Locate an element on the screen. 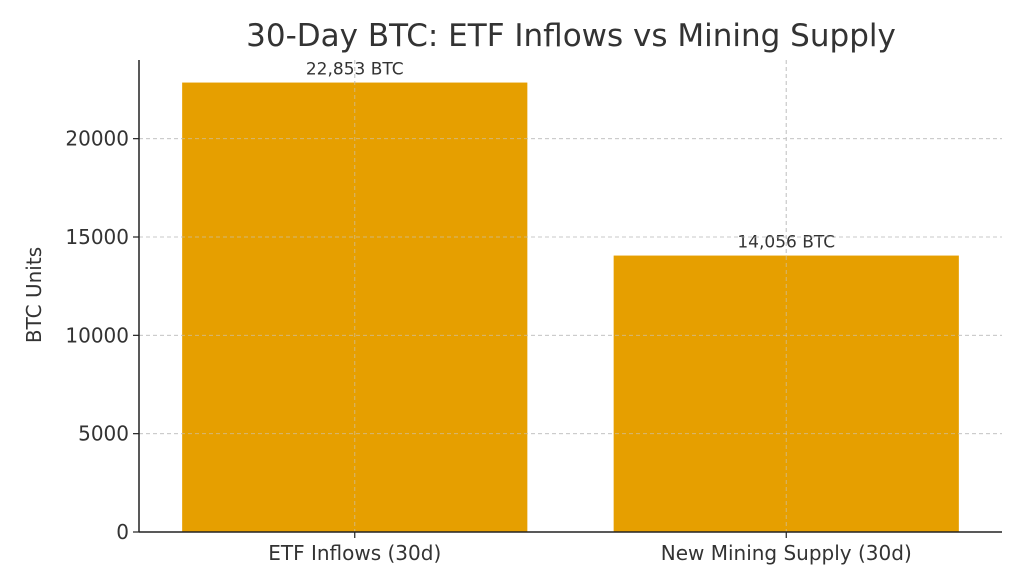 The width and height of the screenshot is (1024, 585). y-axis-ticks: 0 5000 10000 15000 20000 is located at coordinates (102, 335).